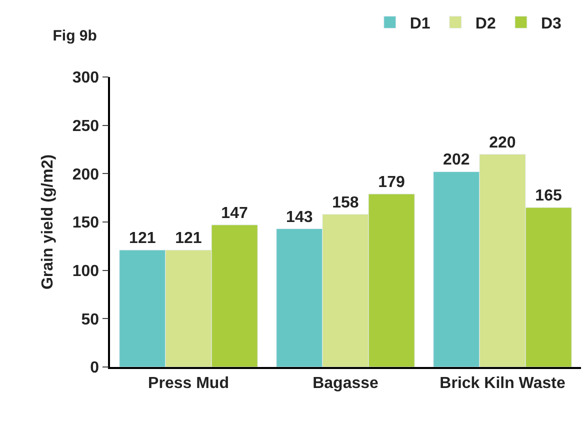  I want to click on y-tick-label: 0, so click(95, 368).